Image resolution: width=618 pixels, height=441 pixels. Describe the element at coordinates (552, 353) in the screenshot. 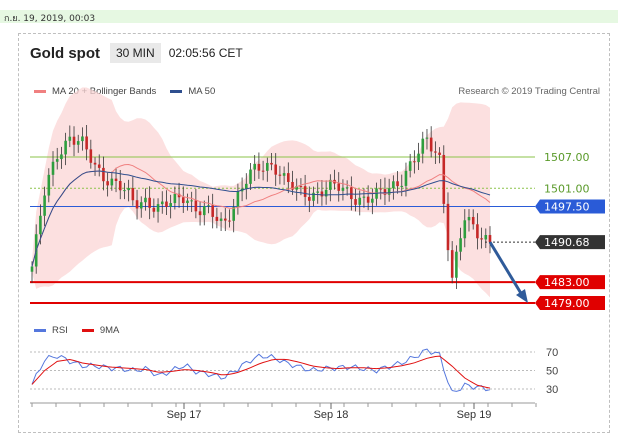

I see `rsi-level-label: 70` at that location.